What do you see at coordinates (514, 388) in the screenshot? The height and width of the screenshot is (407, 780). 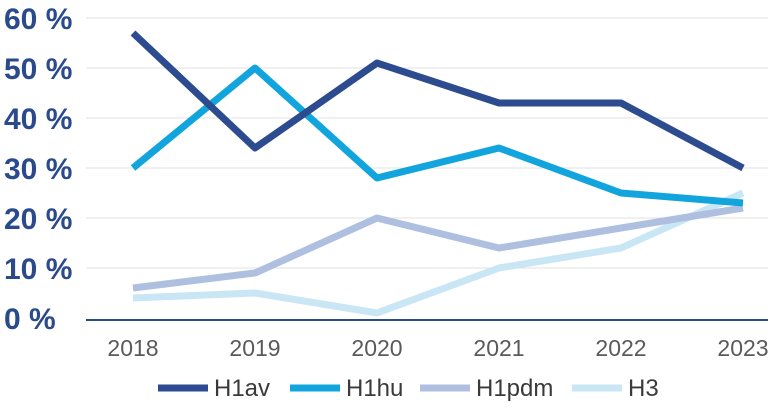 I see `legend-label-h1pdm: H1pdm` at bounding box center [514, 388].